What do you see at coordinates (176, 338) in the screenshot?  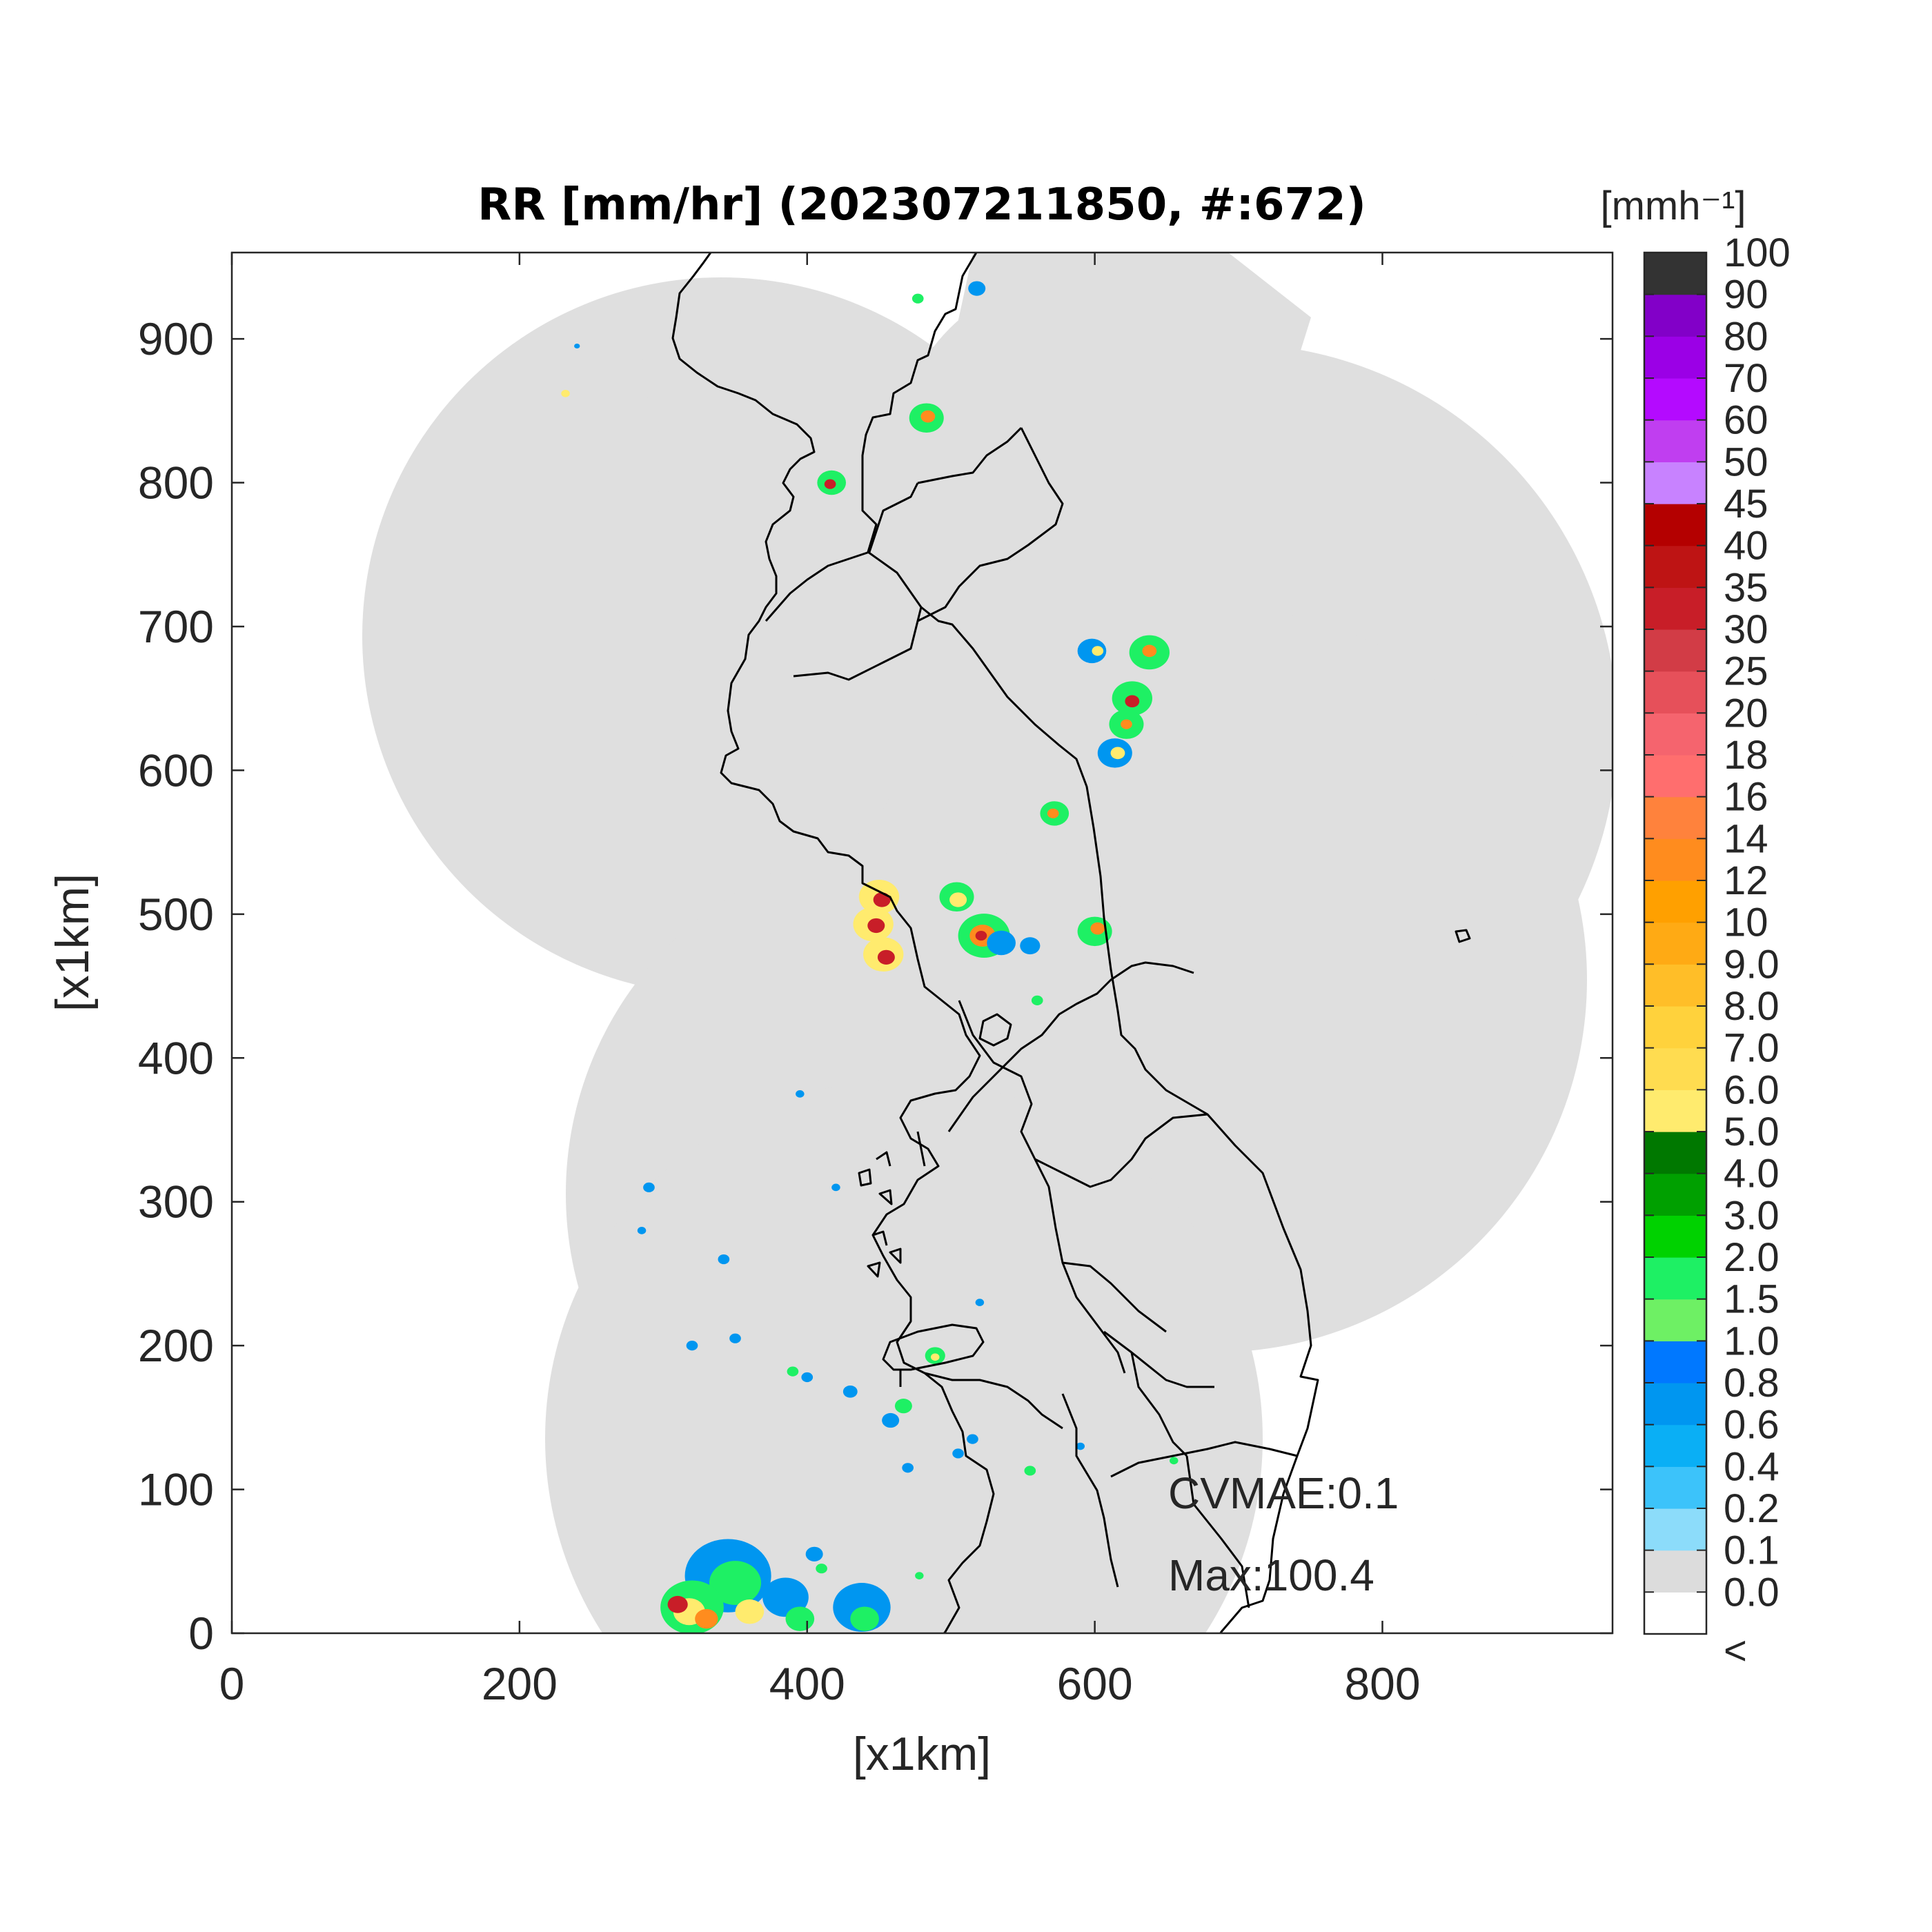 I see `y-tick-label: 900` at bounding box center [176, 338].